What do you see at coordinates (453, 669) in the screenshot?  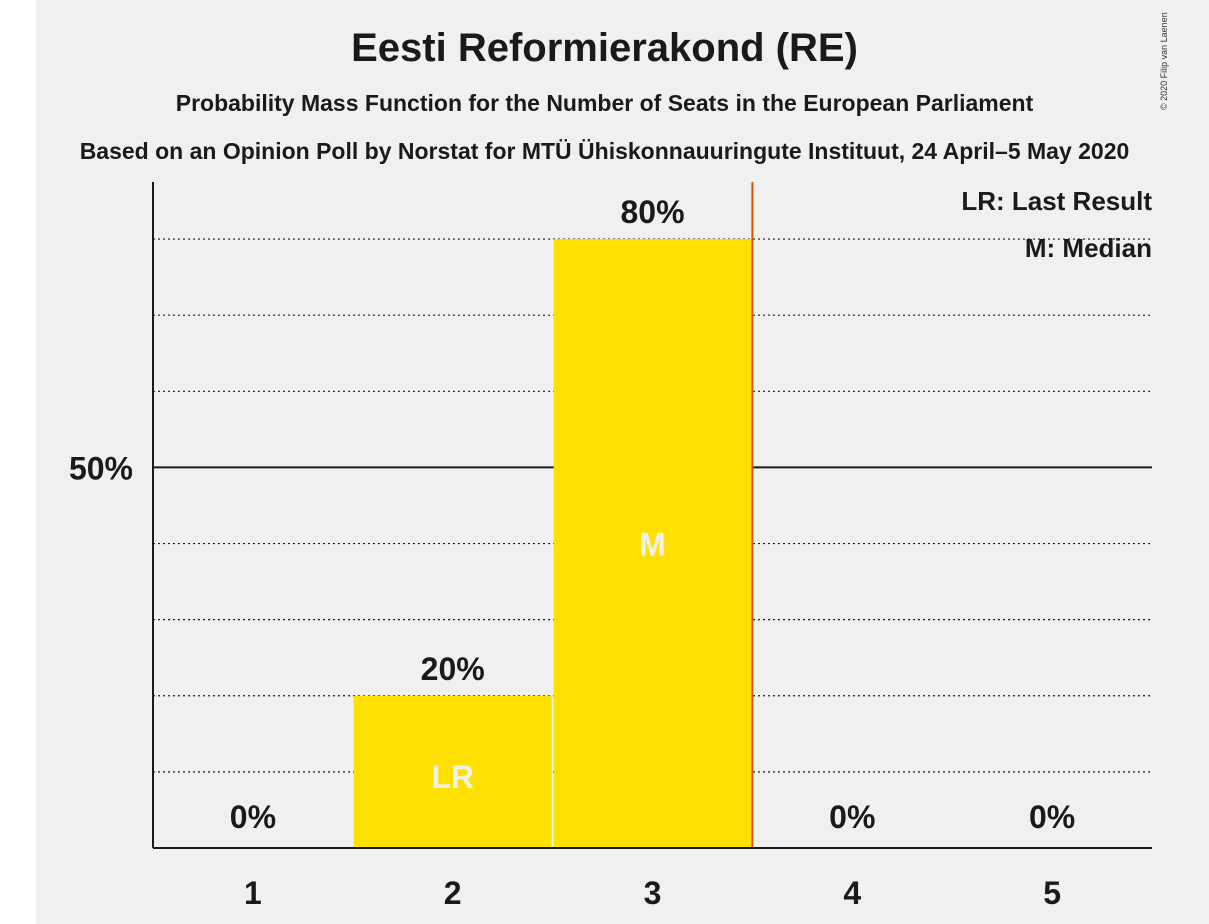 I see `bar-value-label: 20%` at bounding box center [453, 669].